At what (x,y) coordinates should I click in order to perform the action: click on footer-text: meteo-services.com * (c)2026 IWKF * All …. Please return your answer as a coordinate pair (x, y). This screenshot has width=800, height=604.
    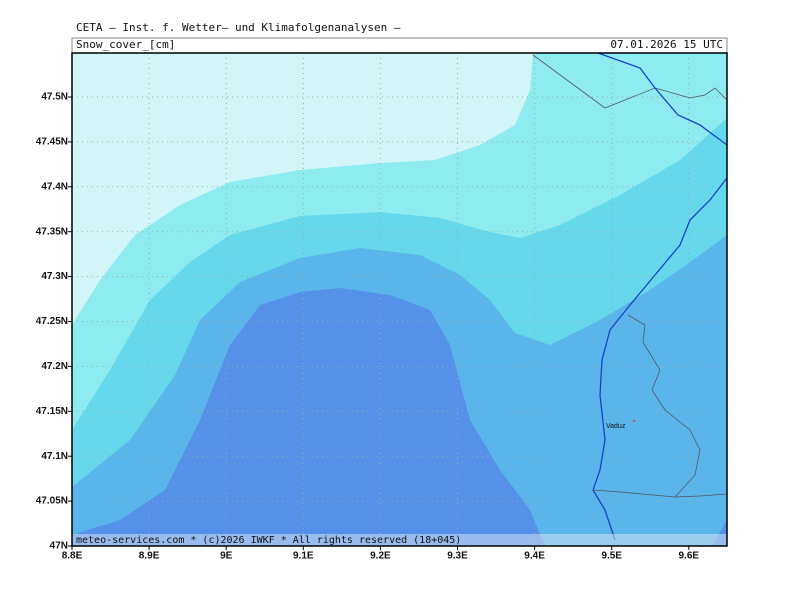
    Looking at the image, I should click on (268, 540).